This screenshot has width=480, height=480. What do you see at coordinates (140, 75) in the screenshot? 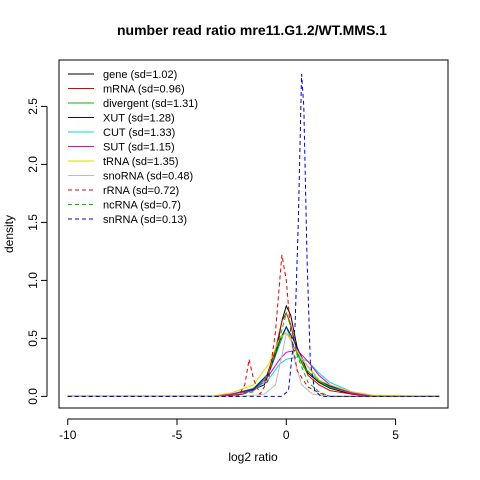
I see `legend-label-0: gene (sd=1.02)` at bounding box center [140, 75].